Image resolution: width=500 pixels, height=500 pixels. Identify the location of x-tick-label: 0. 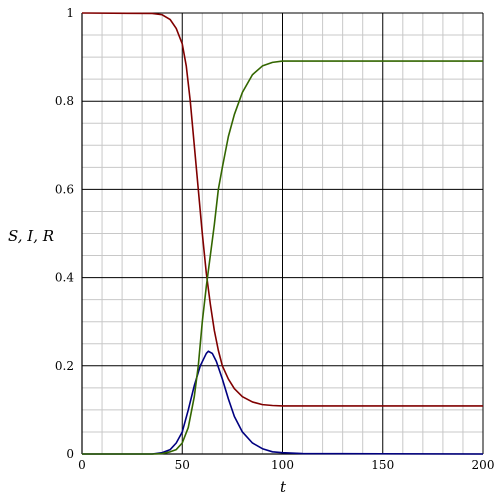
(82, 465).